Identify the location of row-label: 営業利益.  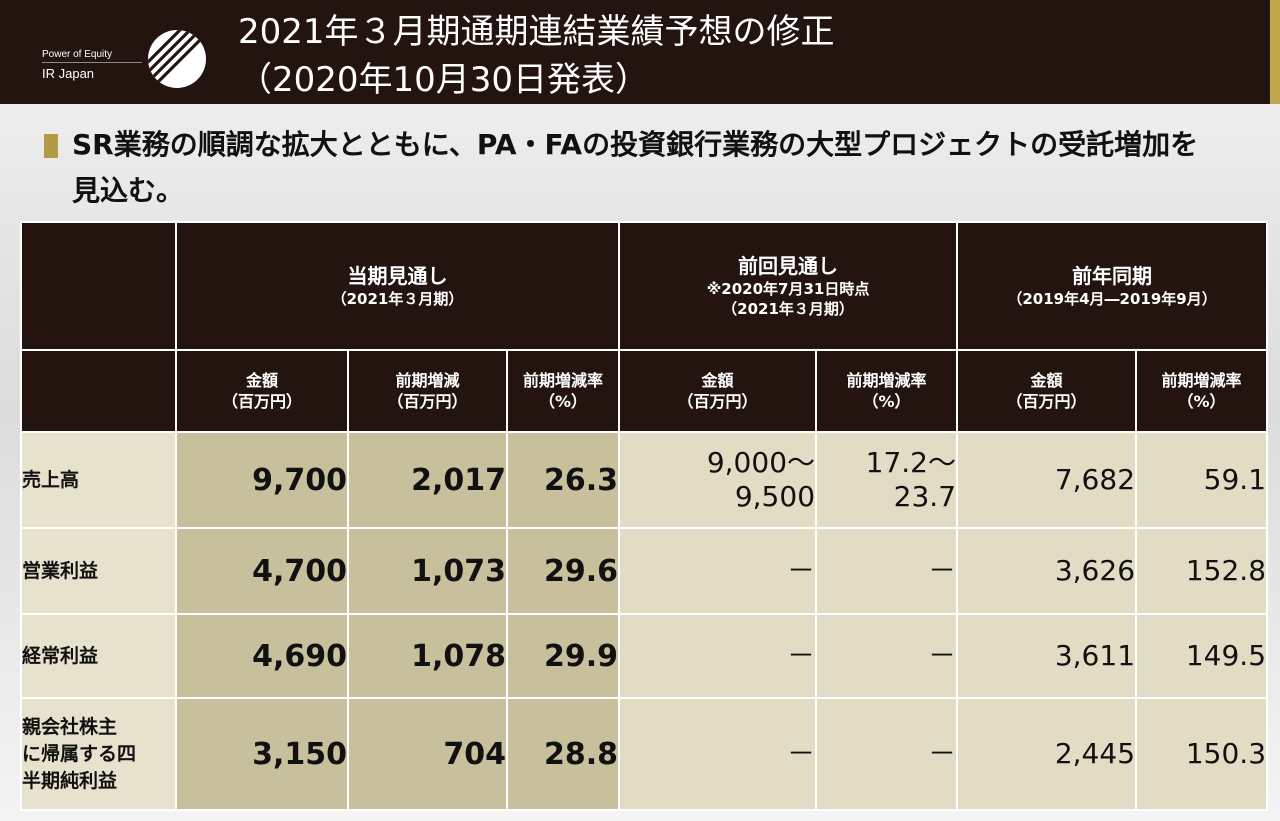
(98, 571).